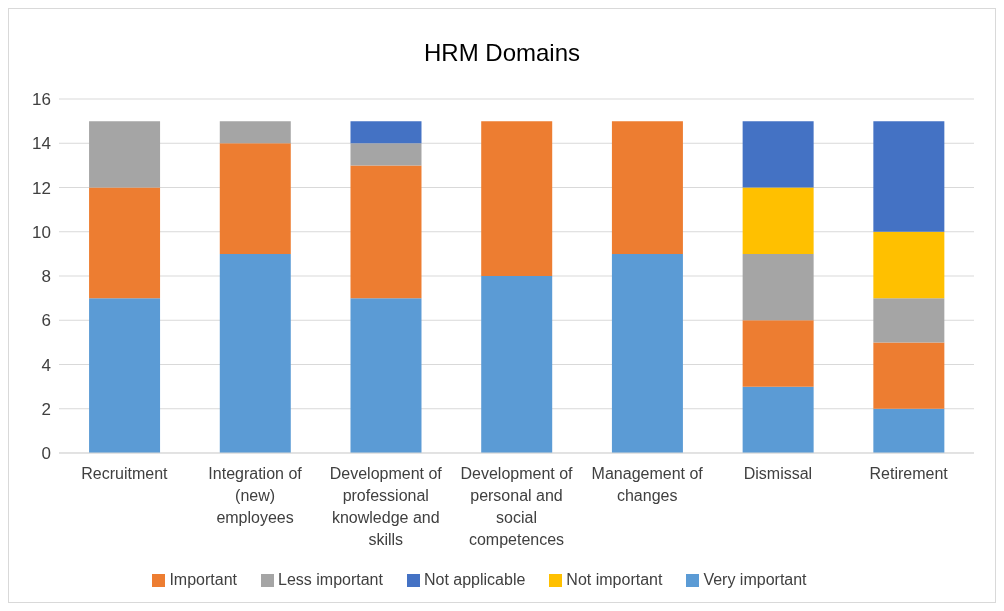  Describe the element at coordinates (647, 484) in the screenshot. I see `x-tick-label: Management of changes` at that location.